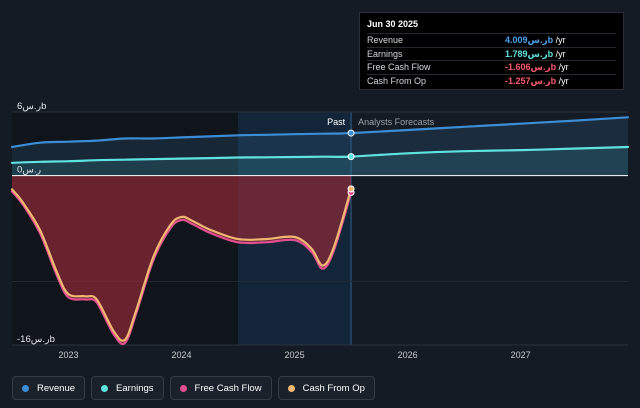 This screenshot has width=640, height=408. Describe the element at coordinates (491, 40) in the screenshot. I see `tooltip-row-revenue: Revenue 4.009ر.سb /yr` at that location.